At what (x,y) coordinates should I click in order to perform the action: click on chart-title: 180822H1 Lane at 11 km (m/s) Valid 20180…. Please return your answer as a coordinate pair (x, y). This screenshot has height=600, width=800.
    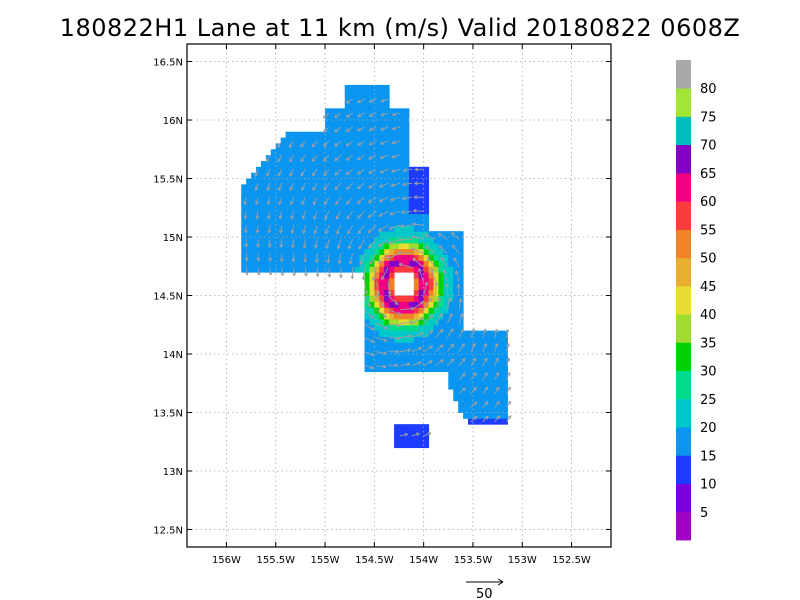
    Looking at the image, I should click on (400, 28).